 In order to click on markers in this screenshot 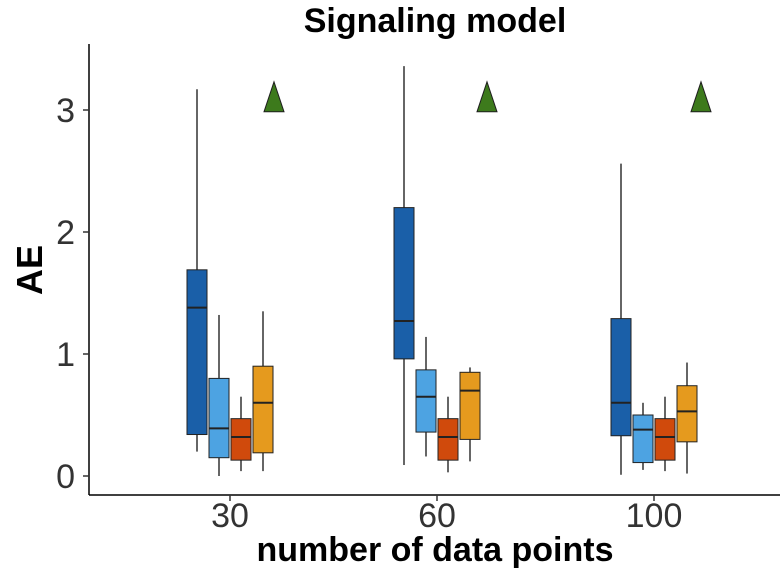, I will do `click(487, 96)`.